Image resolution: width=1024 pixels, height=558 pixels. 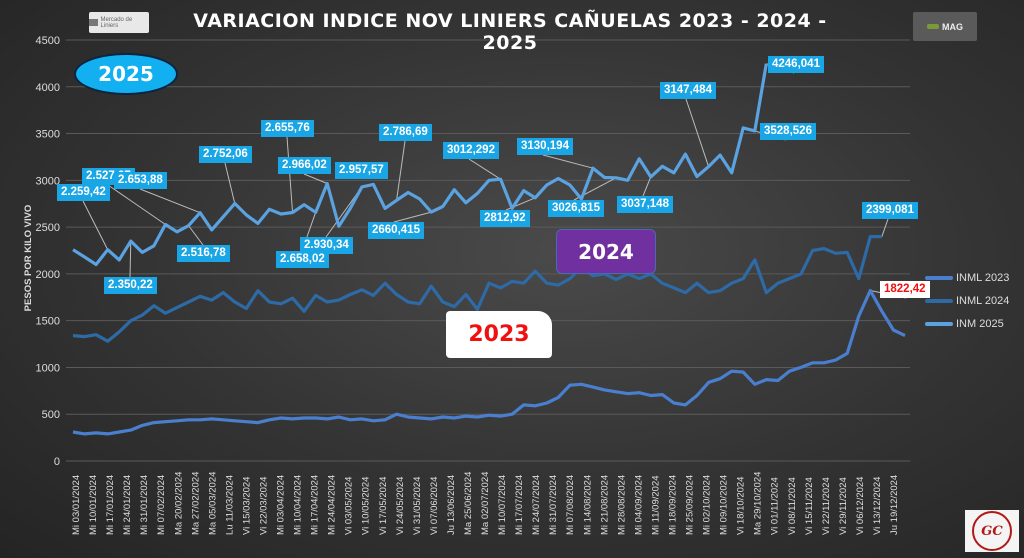 What do you see at coordinates (502, 505) in the screenshot?
I see `x-tick-label: Mi 10/07/2024` at bounding box center [502, 505].